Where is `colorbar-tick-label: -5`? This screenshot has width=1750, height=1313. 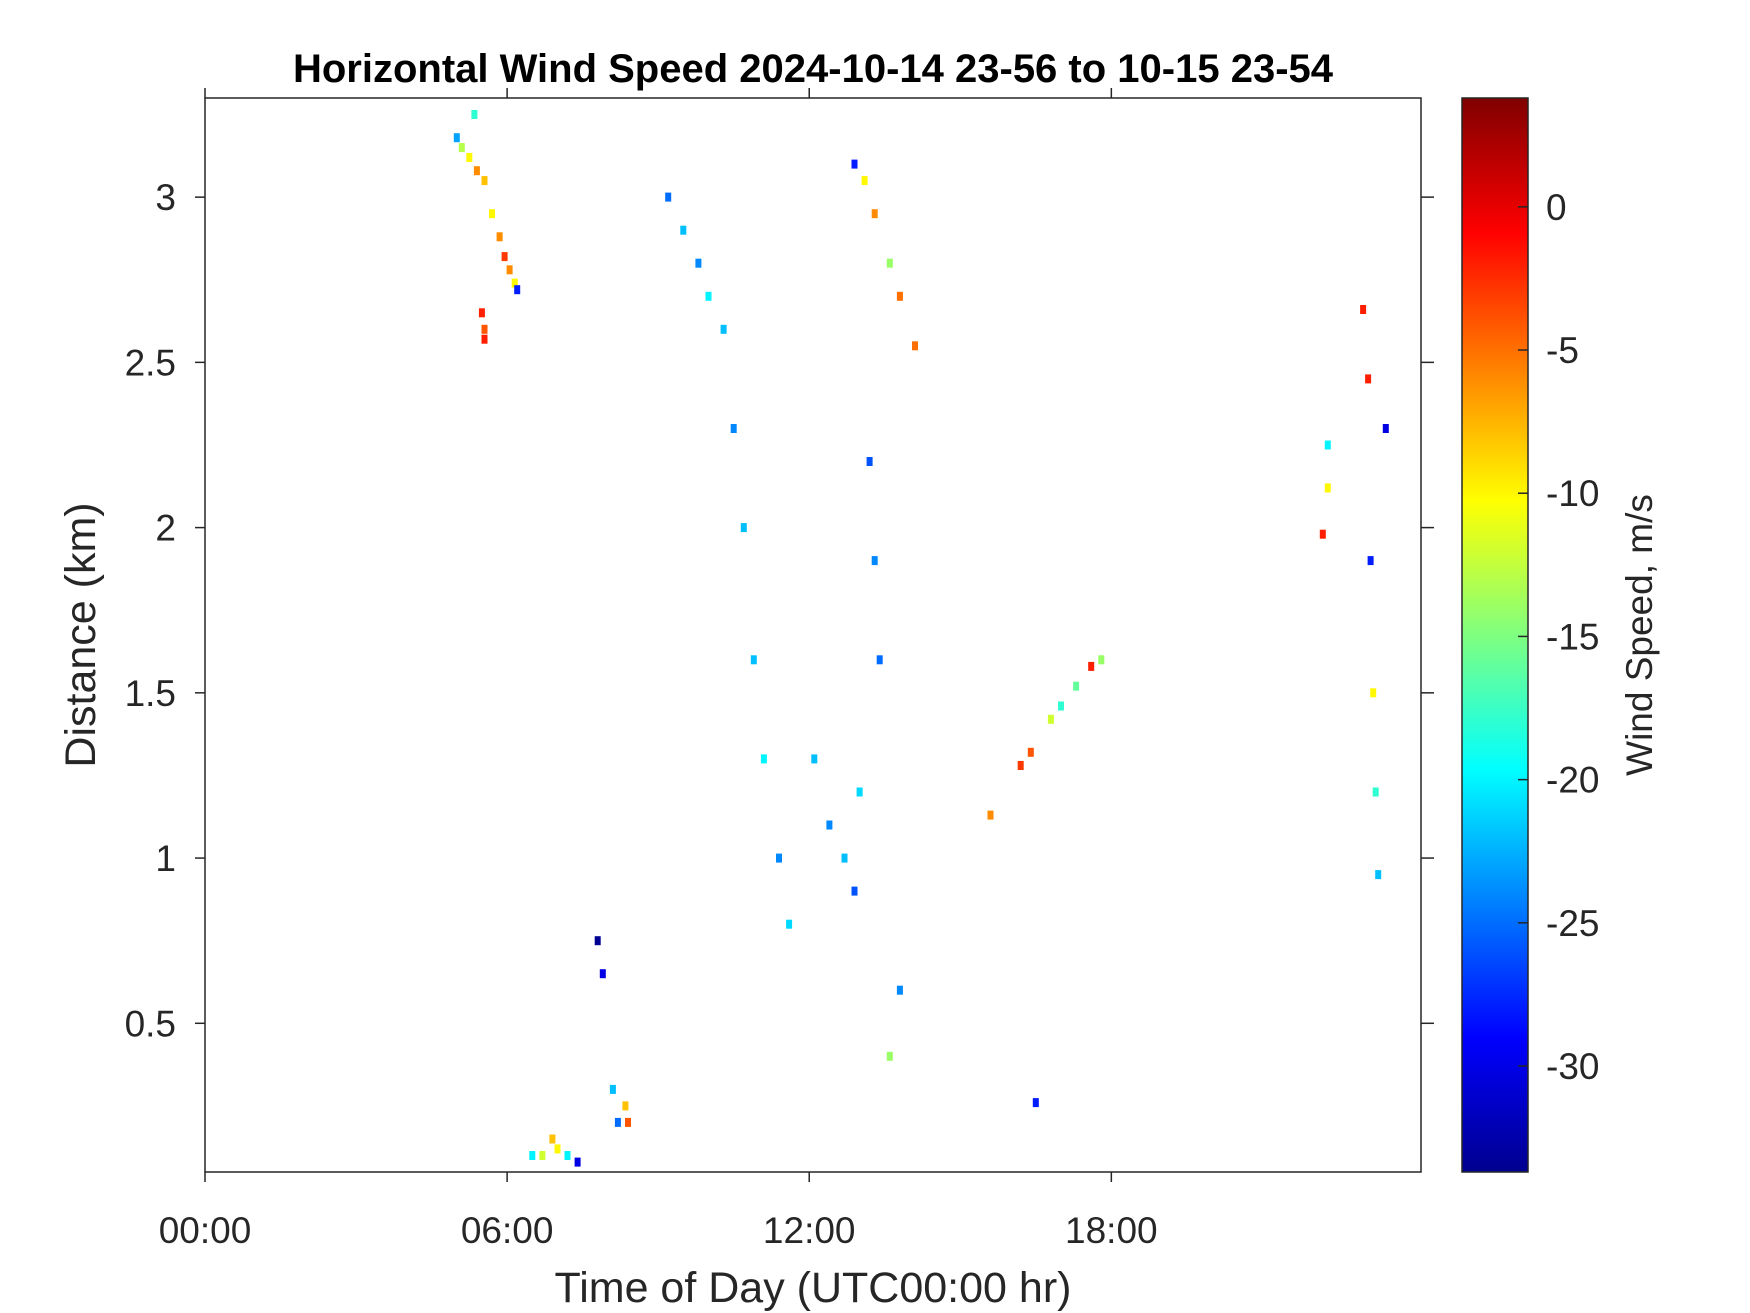
colorbar-tick-label: -5 is located at coordinates (1562, 350).